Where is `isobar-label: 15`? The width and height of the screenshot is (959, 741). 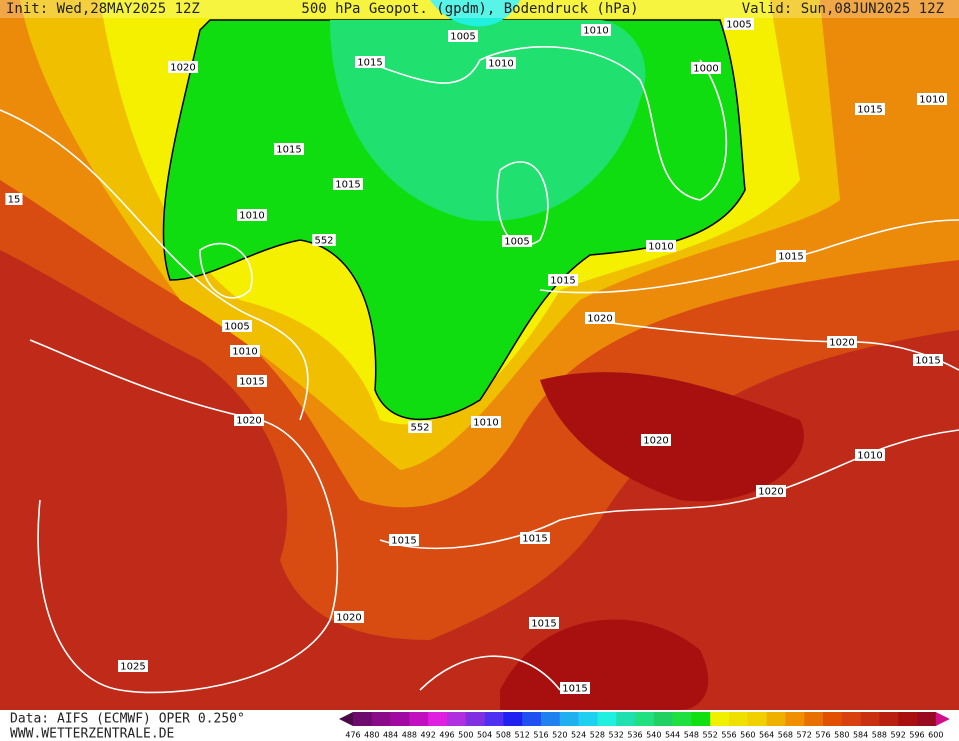
isobar-label: 15 is located at coordinates (14, 200).